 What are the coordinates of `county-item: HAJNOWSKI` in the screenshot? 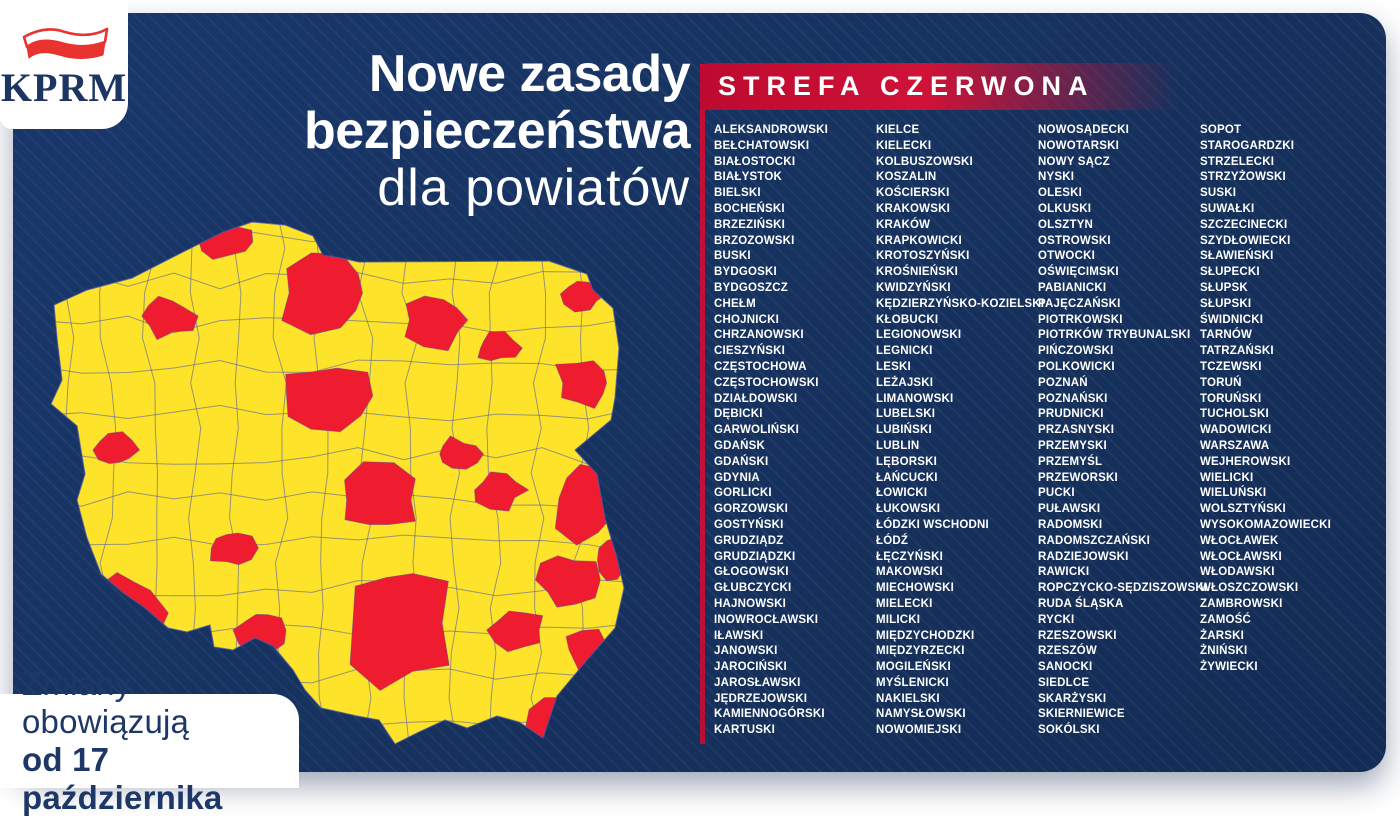 It's located at (750, 603).